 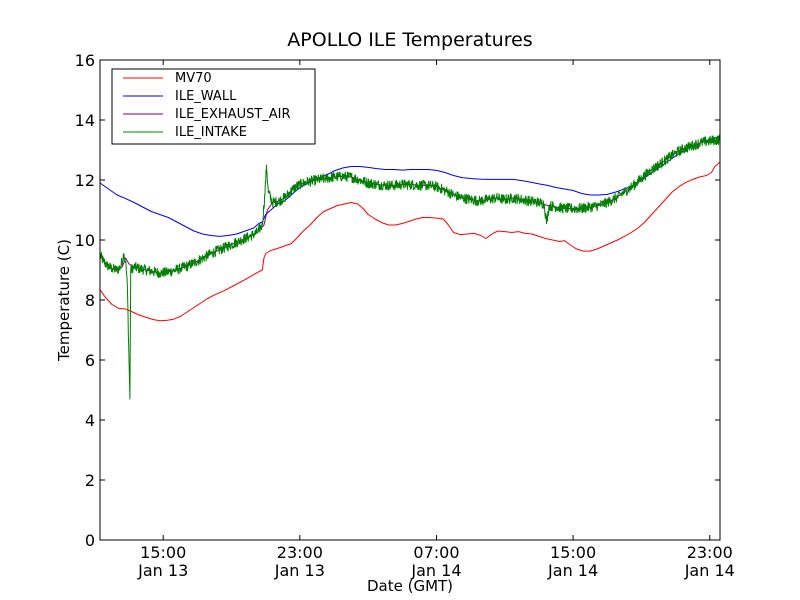 I want to click on y-tick-label: 4, so click(x=90, y=420).